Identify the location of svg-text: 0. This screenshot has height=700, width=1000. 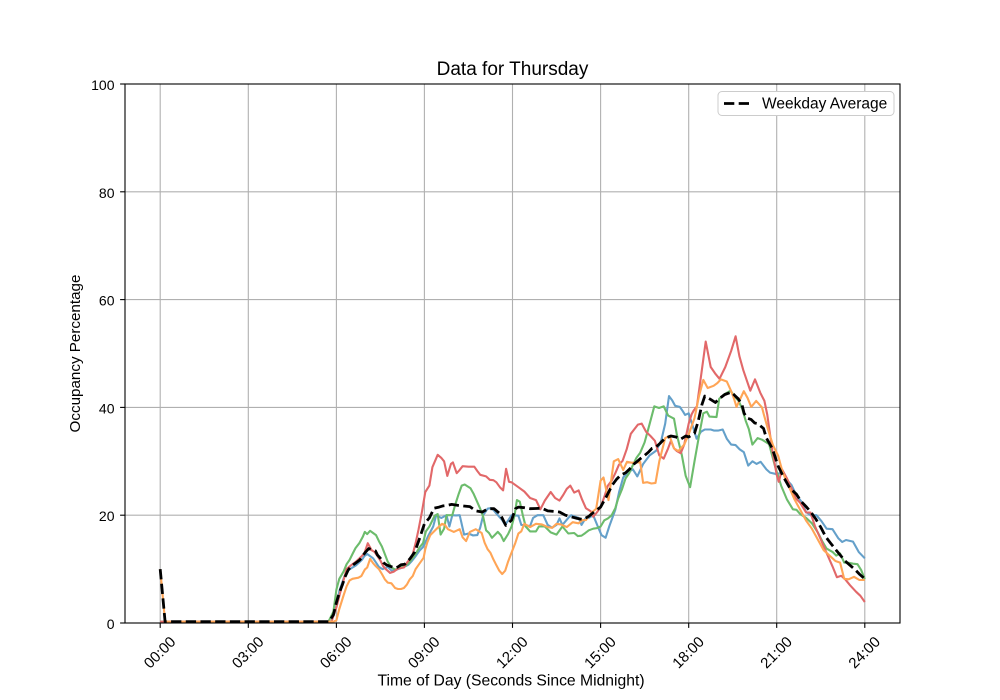
(111, 624).